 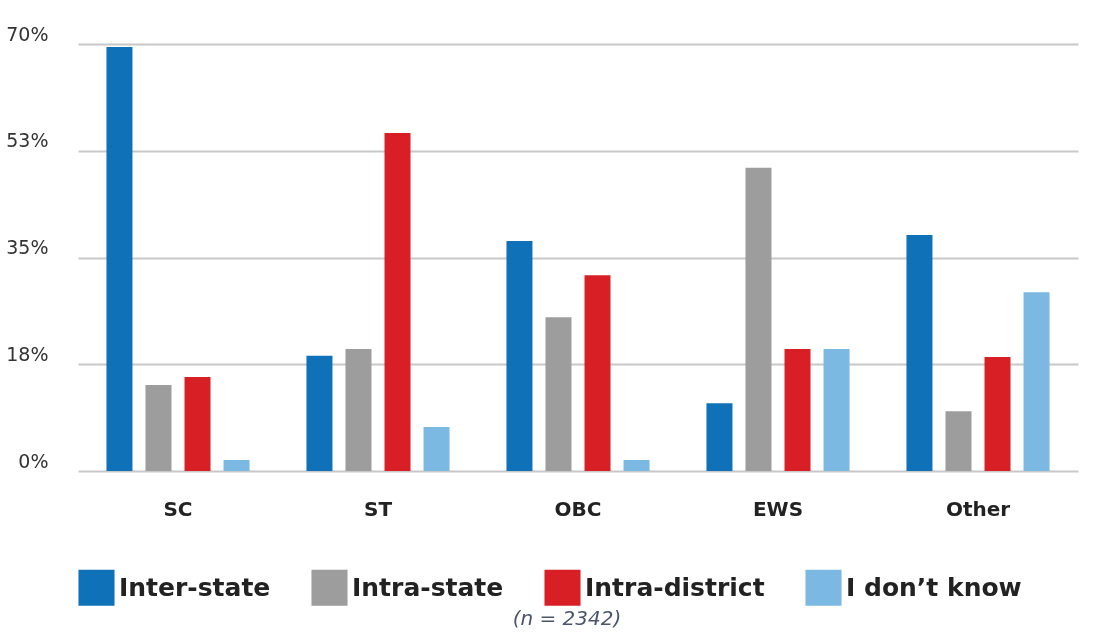 What do you see at coordinates (27, 33) in the screenshot?
I see `y-tick-label: 70%` at bounding box center [27, 33].